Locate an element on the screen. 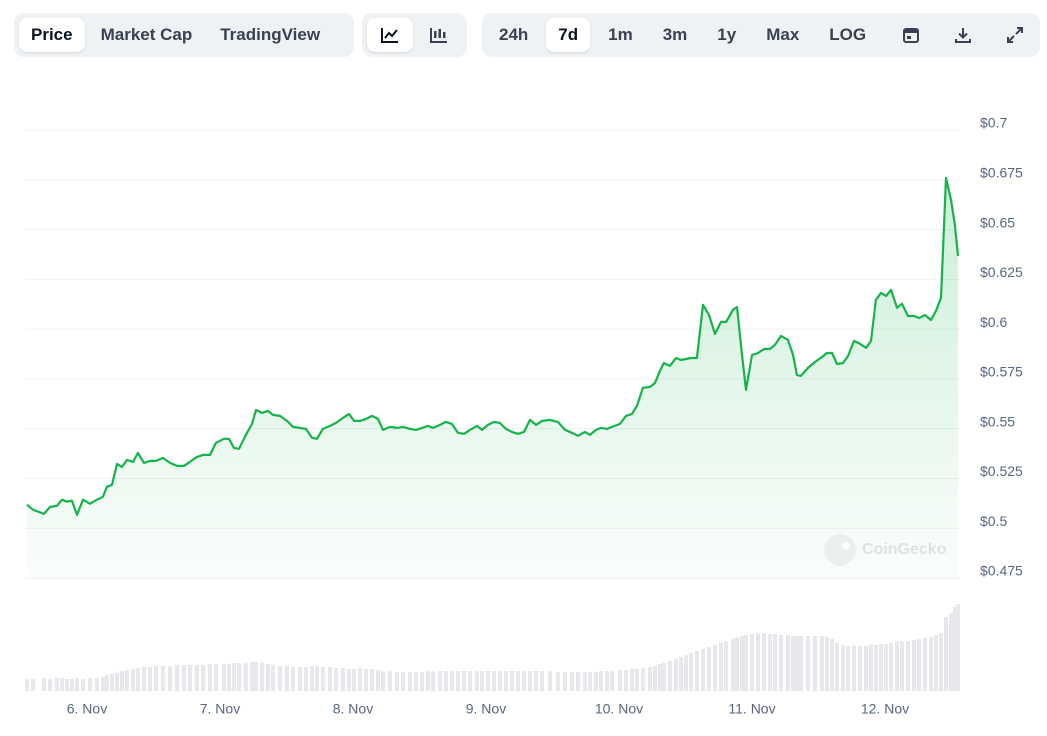  range-button: Max is located at coordinates (783, 34).